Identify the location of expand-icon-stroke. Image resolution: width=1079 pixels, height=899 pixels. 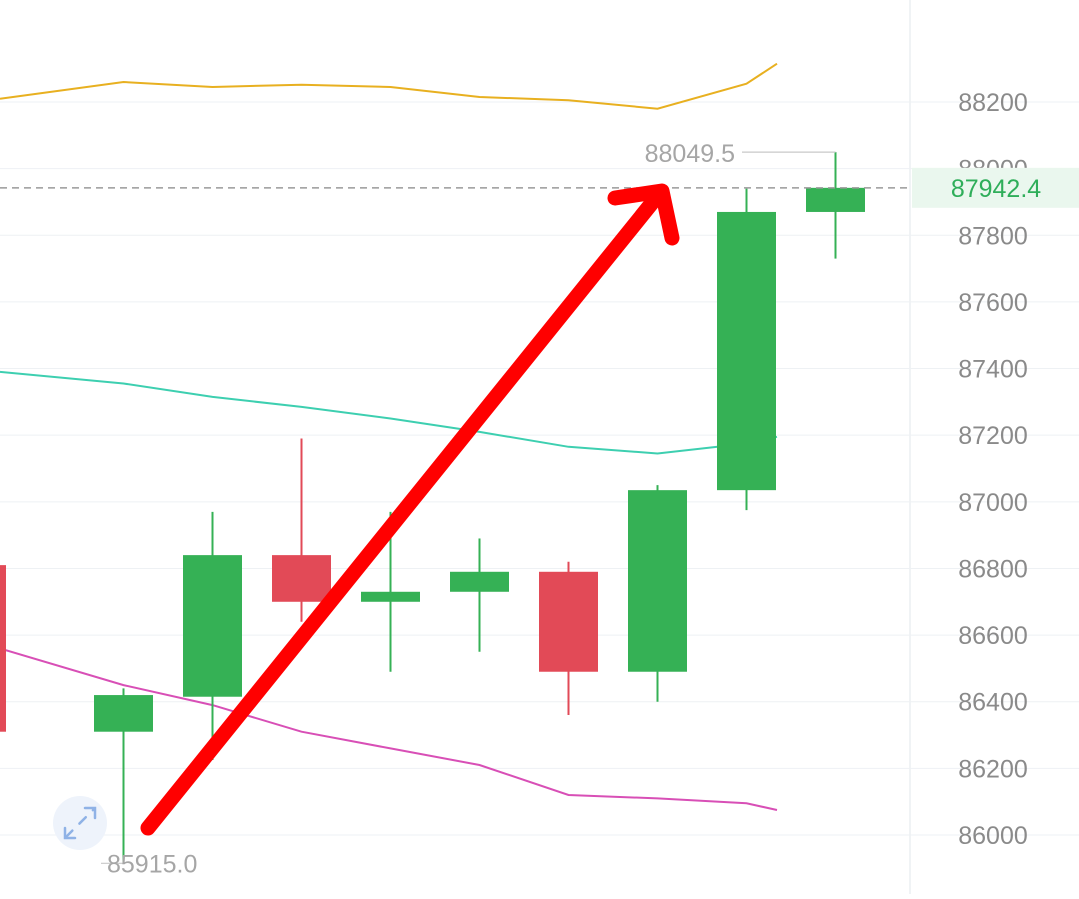
(80, 823).